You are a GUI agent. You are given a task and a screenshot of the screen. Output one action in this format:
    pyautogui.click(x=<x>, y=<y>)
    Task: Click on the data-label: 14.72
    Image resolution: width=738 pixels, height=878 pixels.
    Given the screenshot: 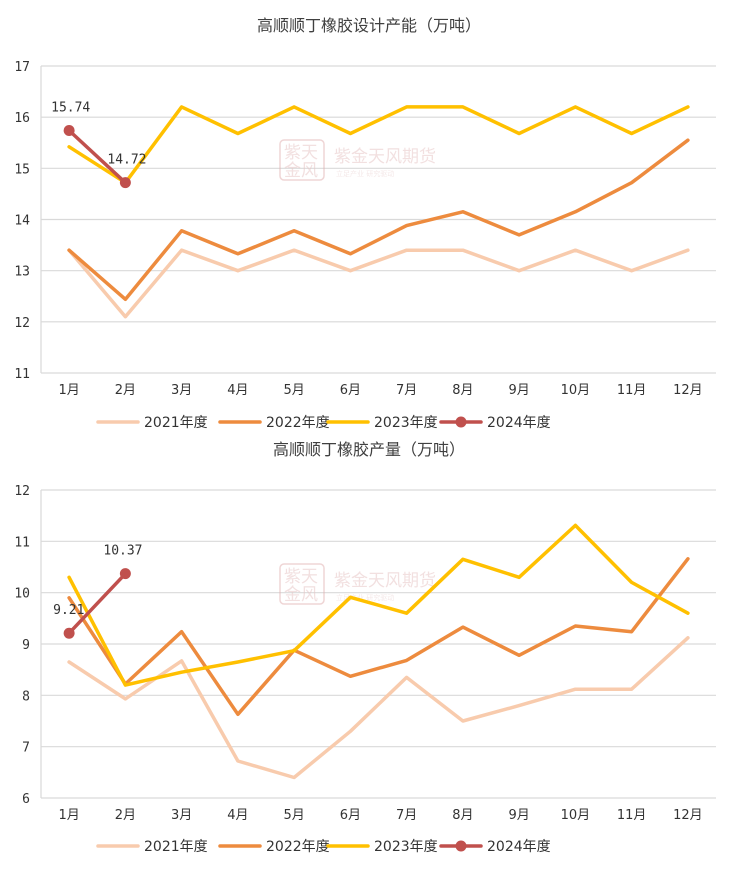 What is the action you would take?
    pyautogui.click(x=126, y=160)
    